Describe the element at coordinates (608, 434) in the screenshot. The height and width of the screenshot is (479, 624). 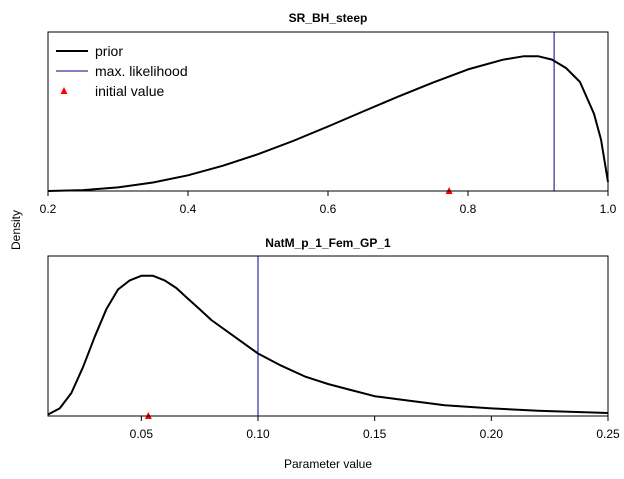
I see `x-tick-label: 0.25` at that location.